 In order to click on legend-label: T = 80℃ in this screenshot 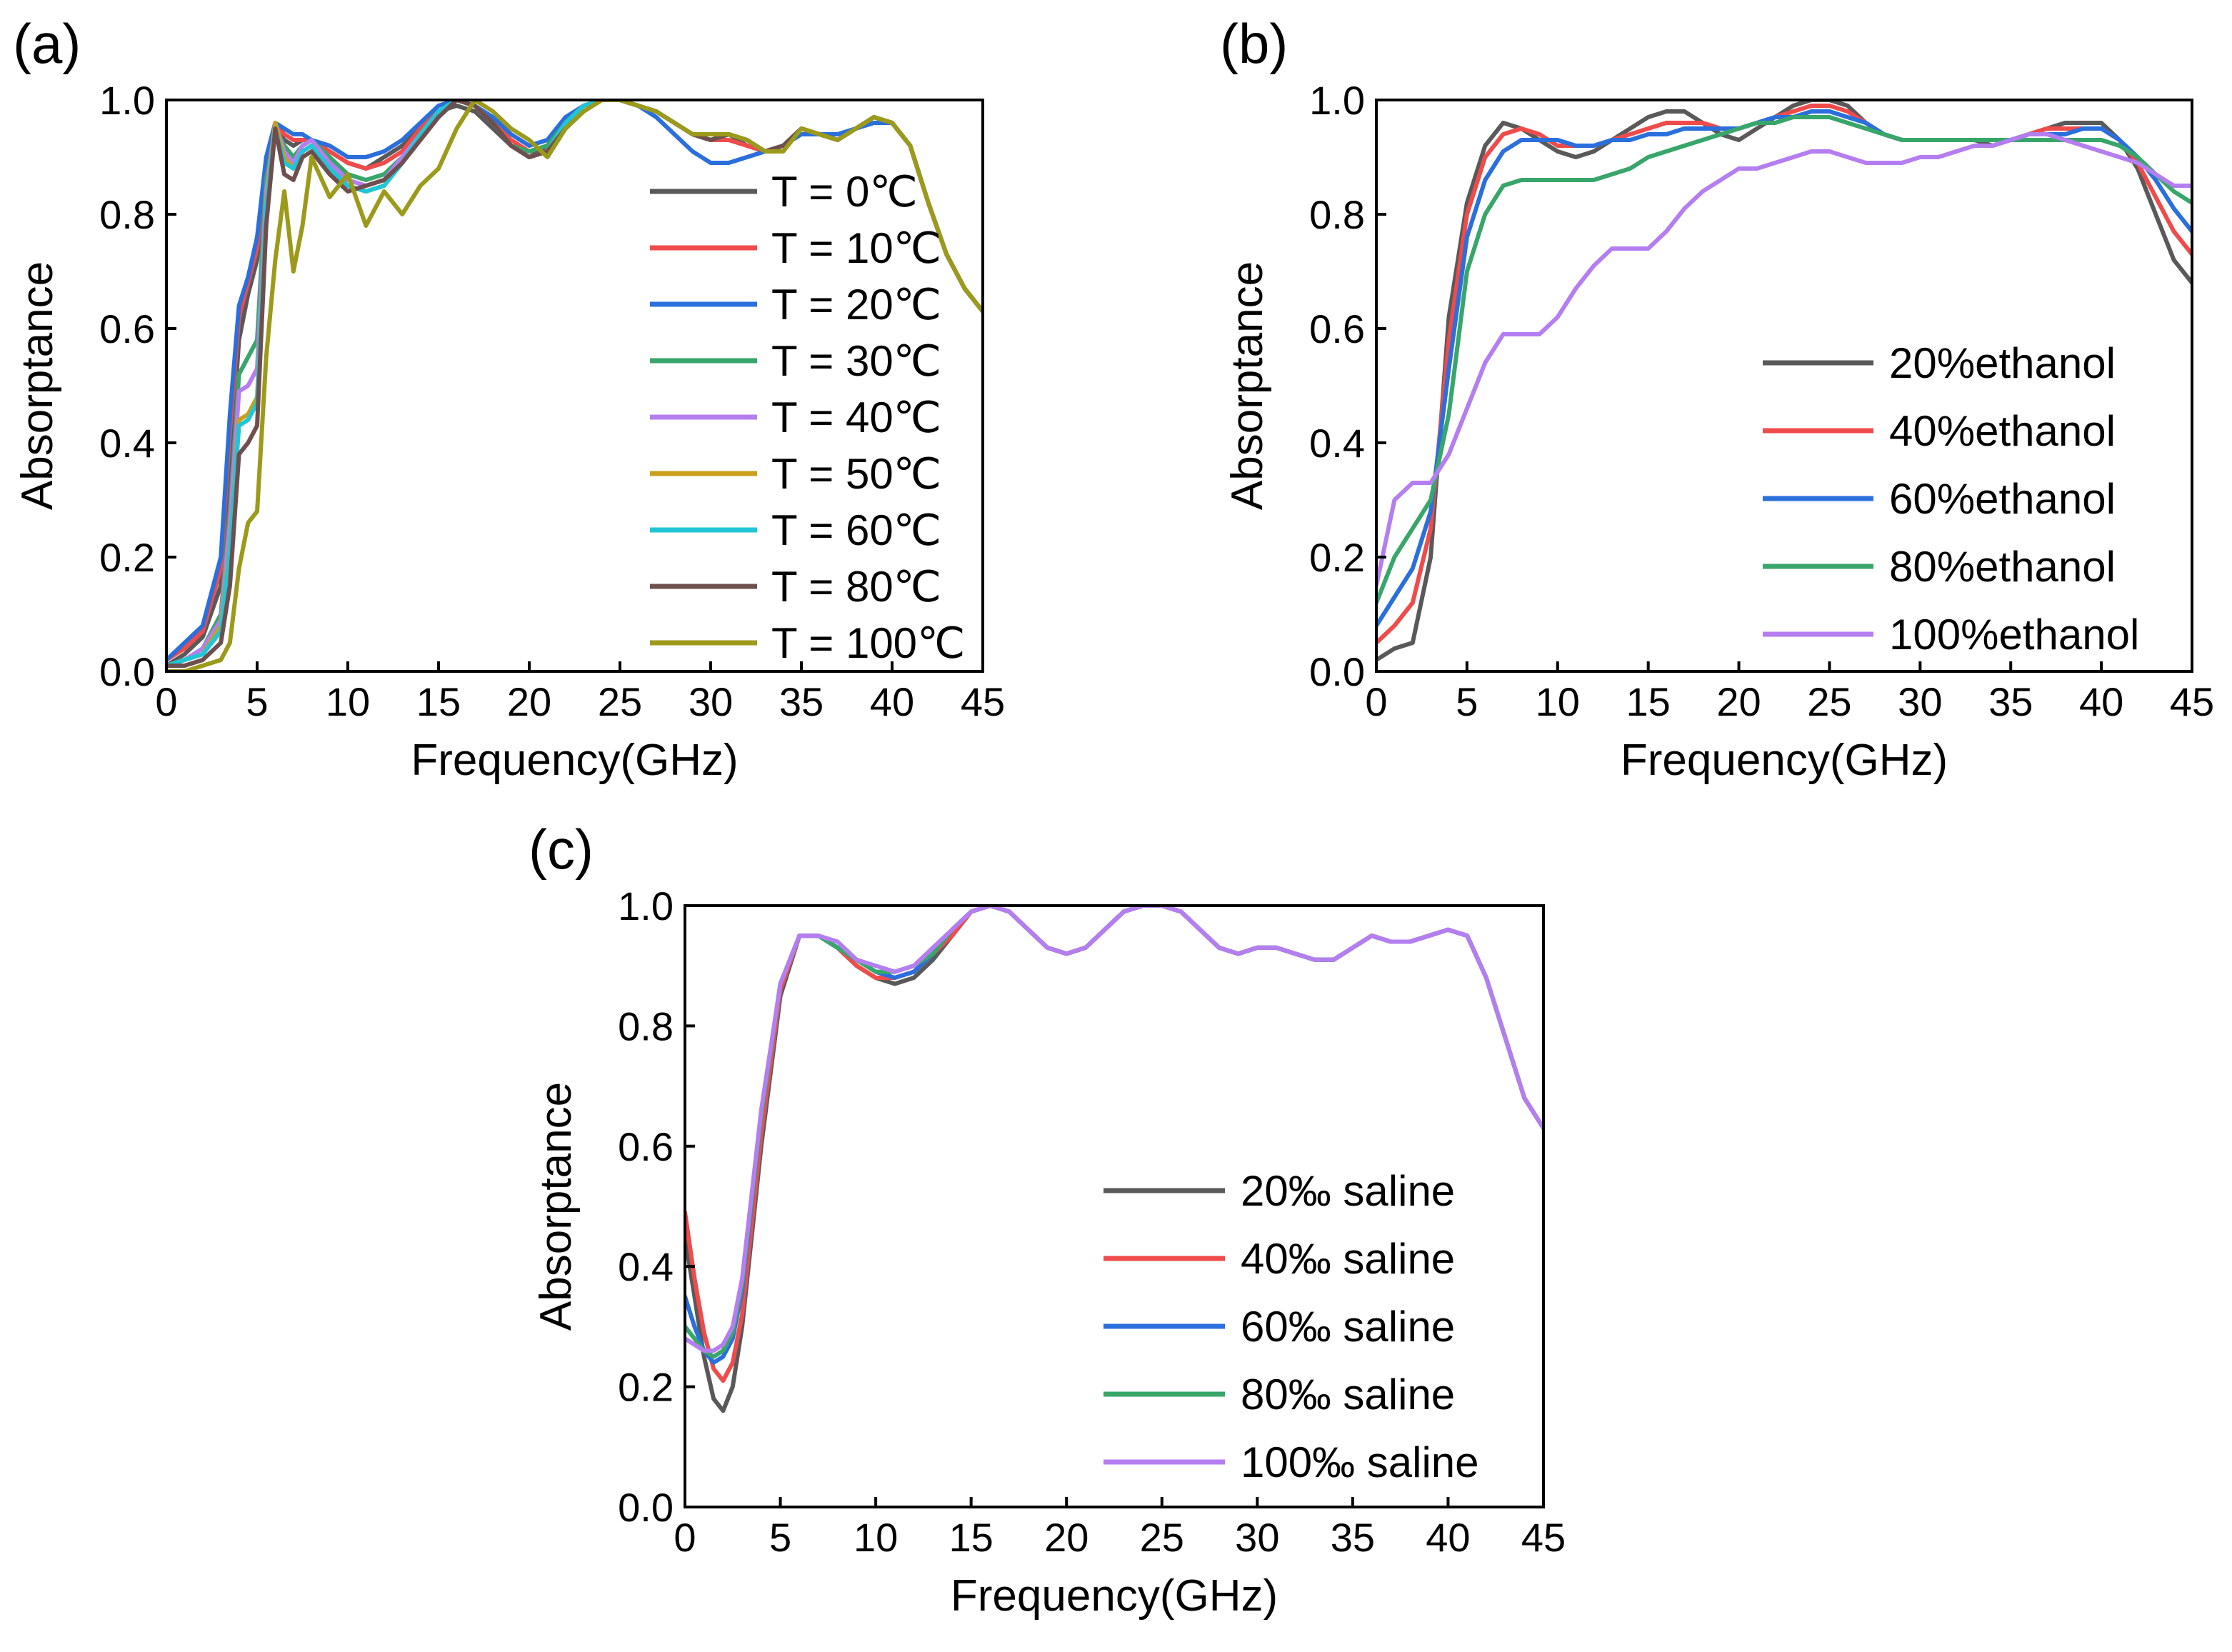, I will do `click(856, 587)`.